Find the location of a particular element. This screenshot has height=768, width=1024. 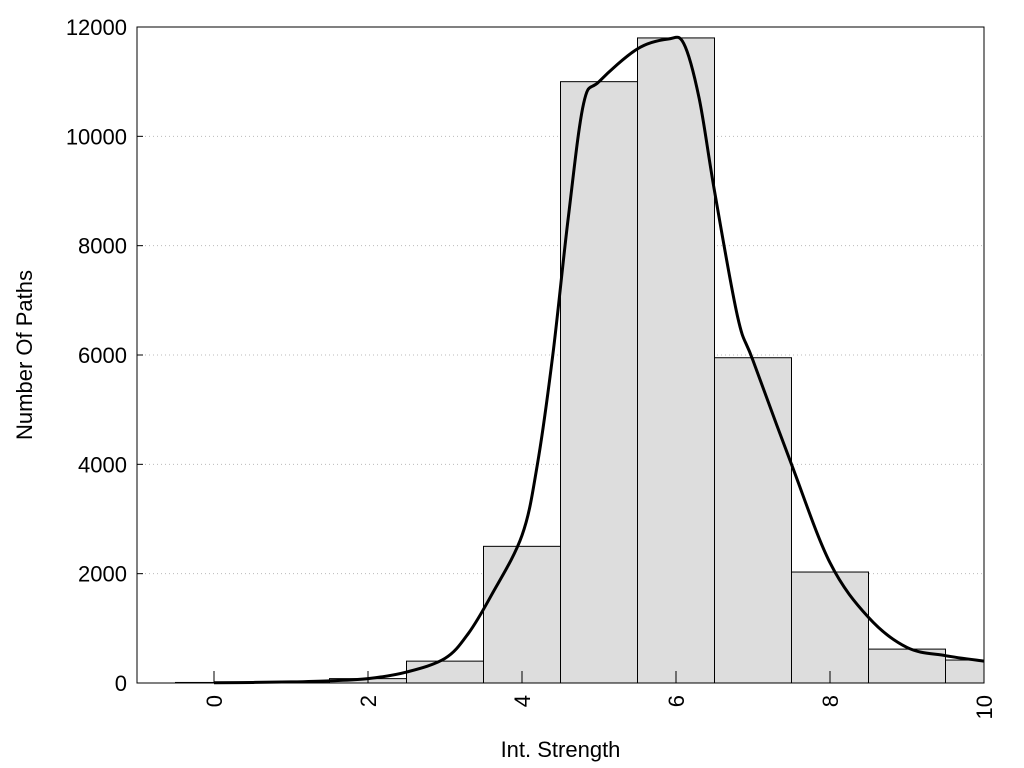

y-axis-ticks: 0 2000 4000 6000 8000 10000 12000 is located at coordinates (104, 355).